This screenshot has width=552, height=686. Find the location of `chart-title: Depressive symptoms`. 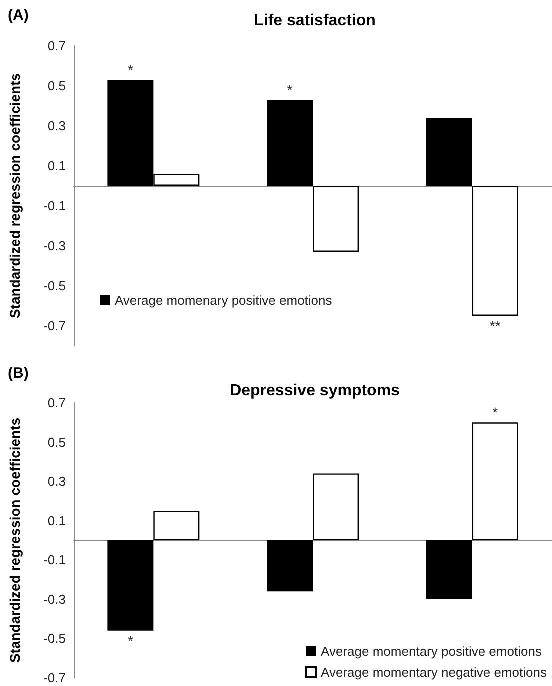

chart-title: Depressive symptoms is located at coordinates (315, 391).